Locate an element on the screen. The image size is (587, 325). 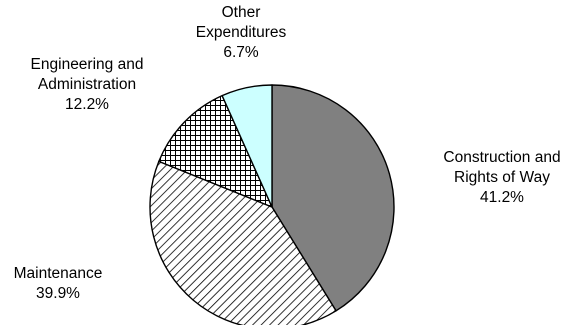
pie-slice-engineering is located at coordinates (215, 151).